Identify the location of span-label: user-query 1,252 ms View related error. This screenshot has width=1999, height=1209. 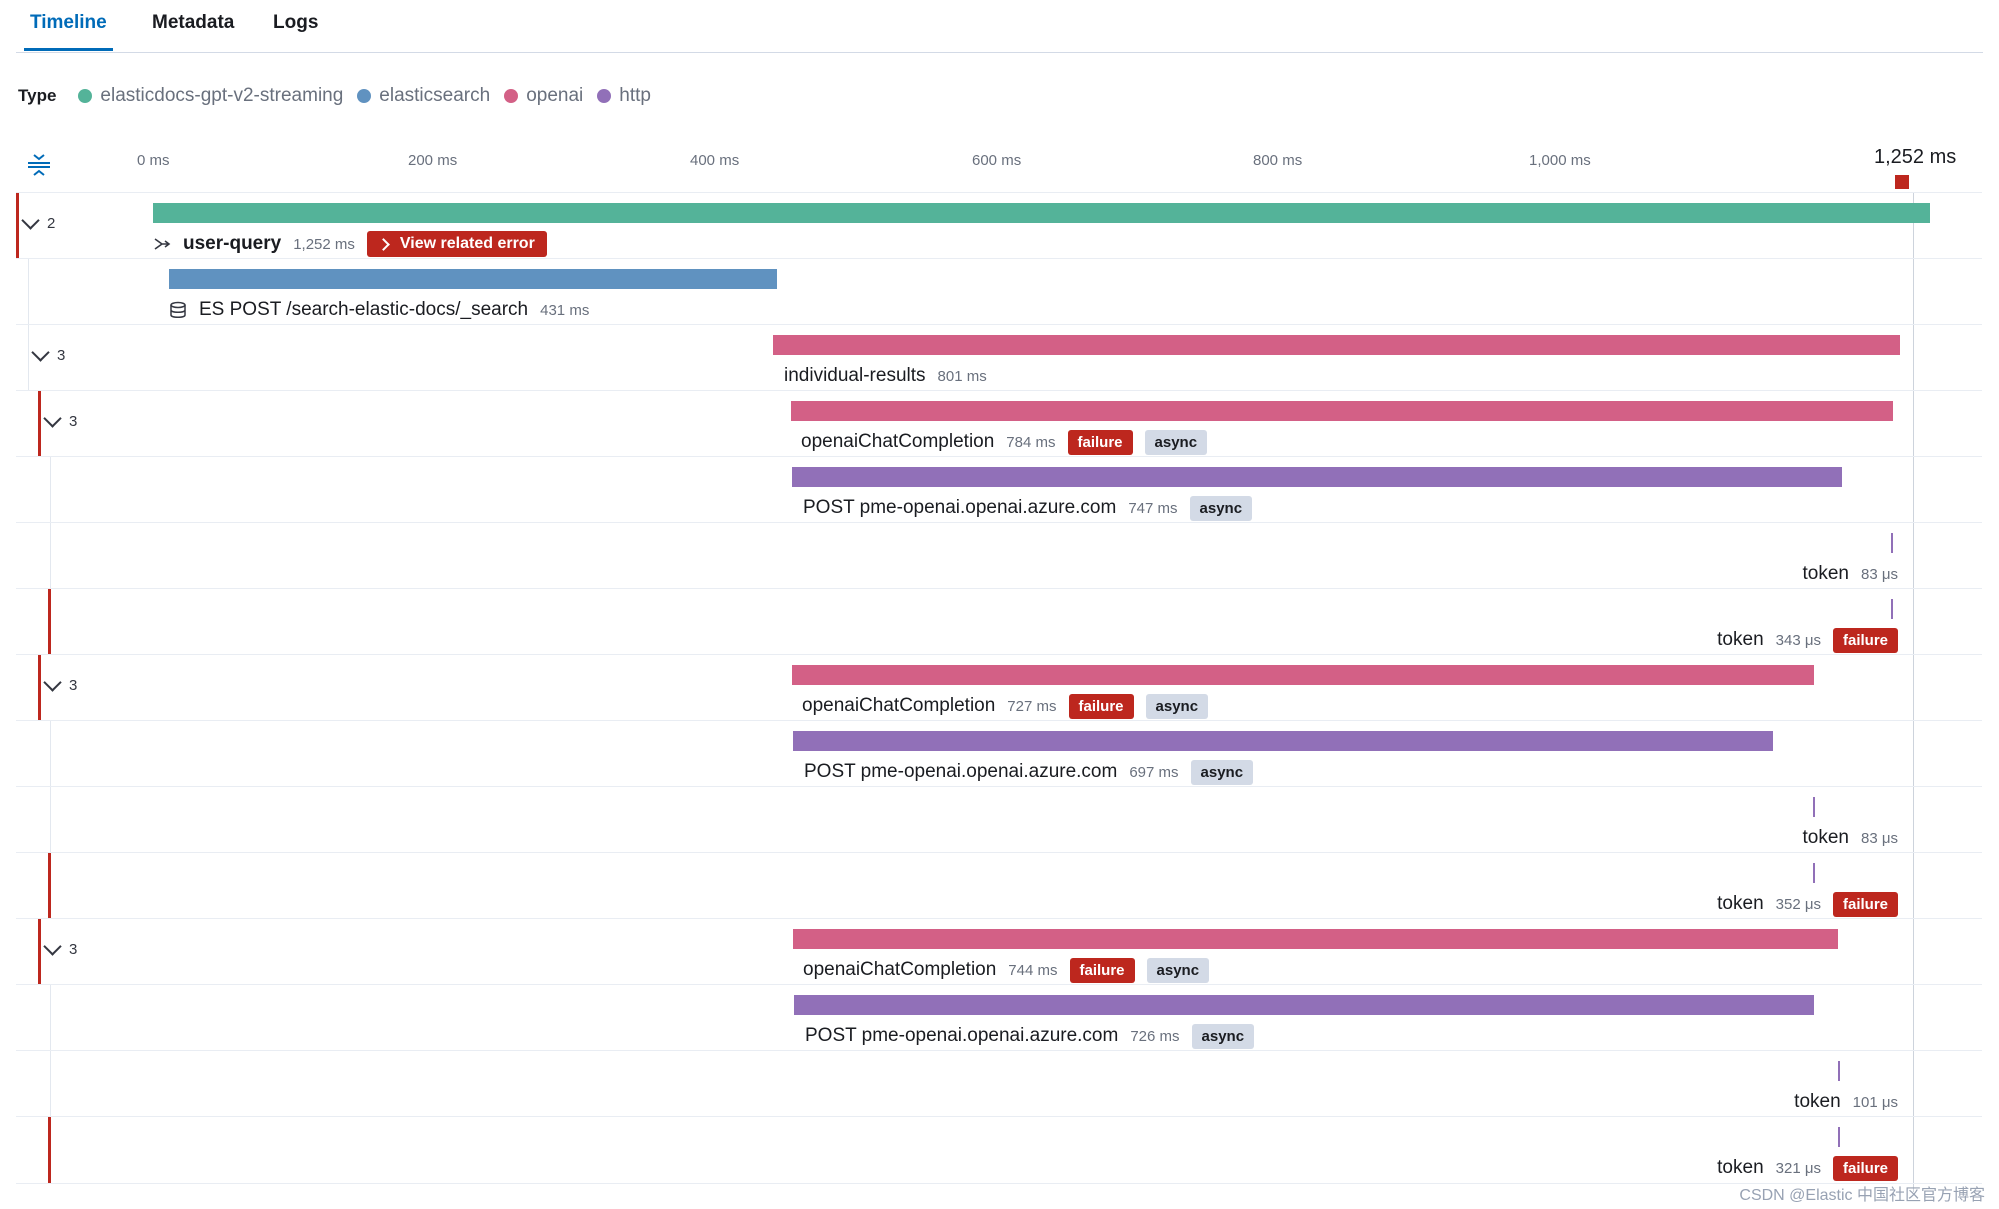
(350, 244).